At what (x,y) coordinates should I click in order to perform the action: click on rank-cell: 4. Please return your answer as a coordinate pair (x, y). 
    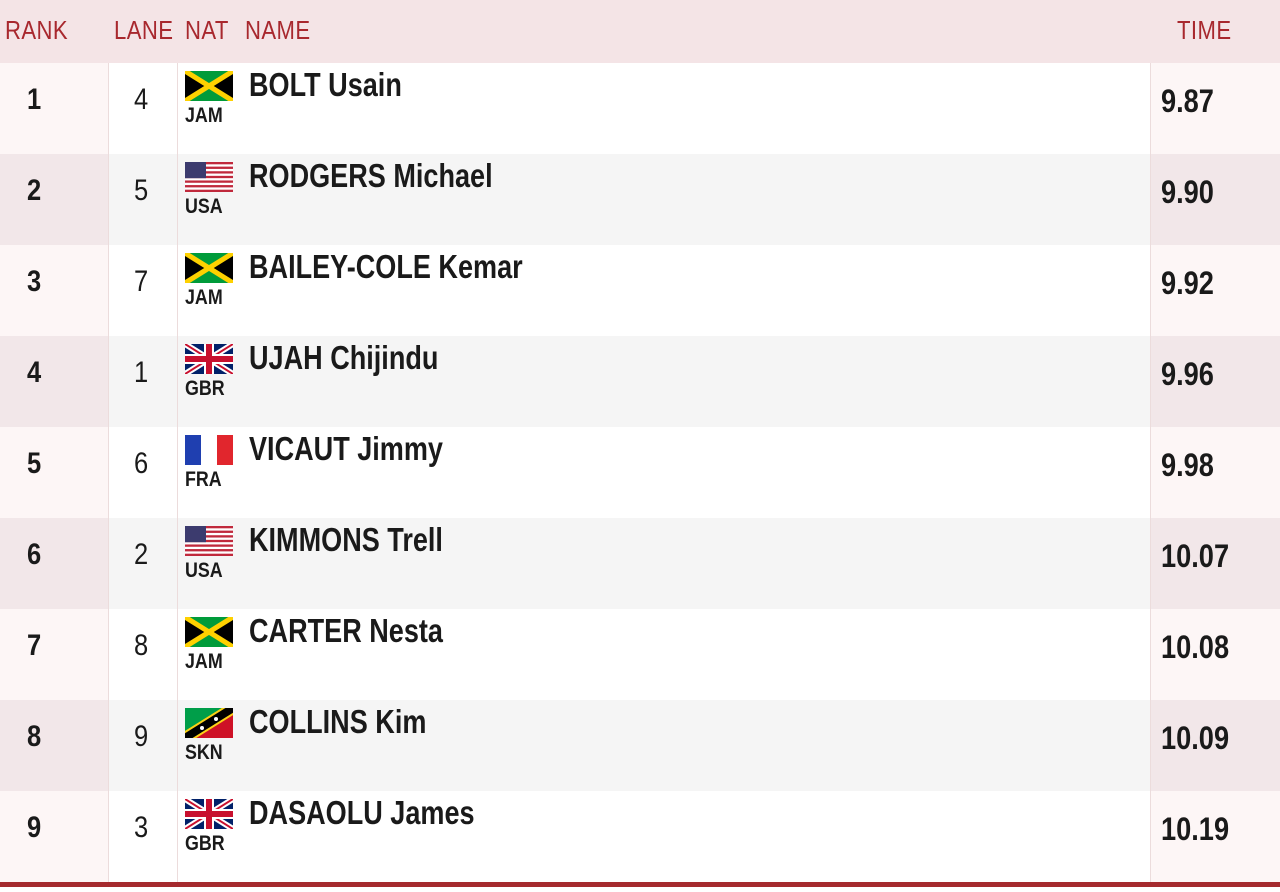
    Looking at the image, I should click on (54, 381).